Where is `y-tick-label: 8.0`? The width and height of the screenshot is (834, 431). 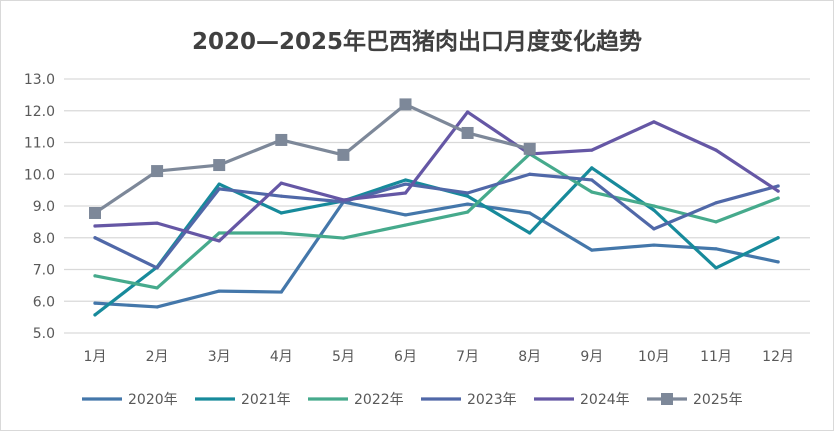
y-tick-label: 8.0 is located at coordinates (44, 239).